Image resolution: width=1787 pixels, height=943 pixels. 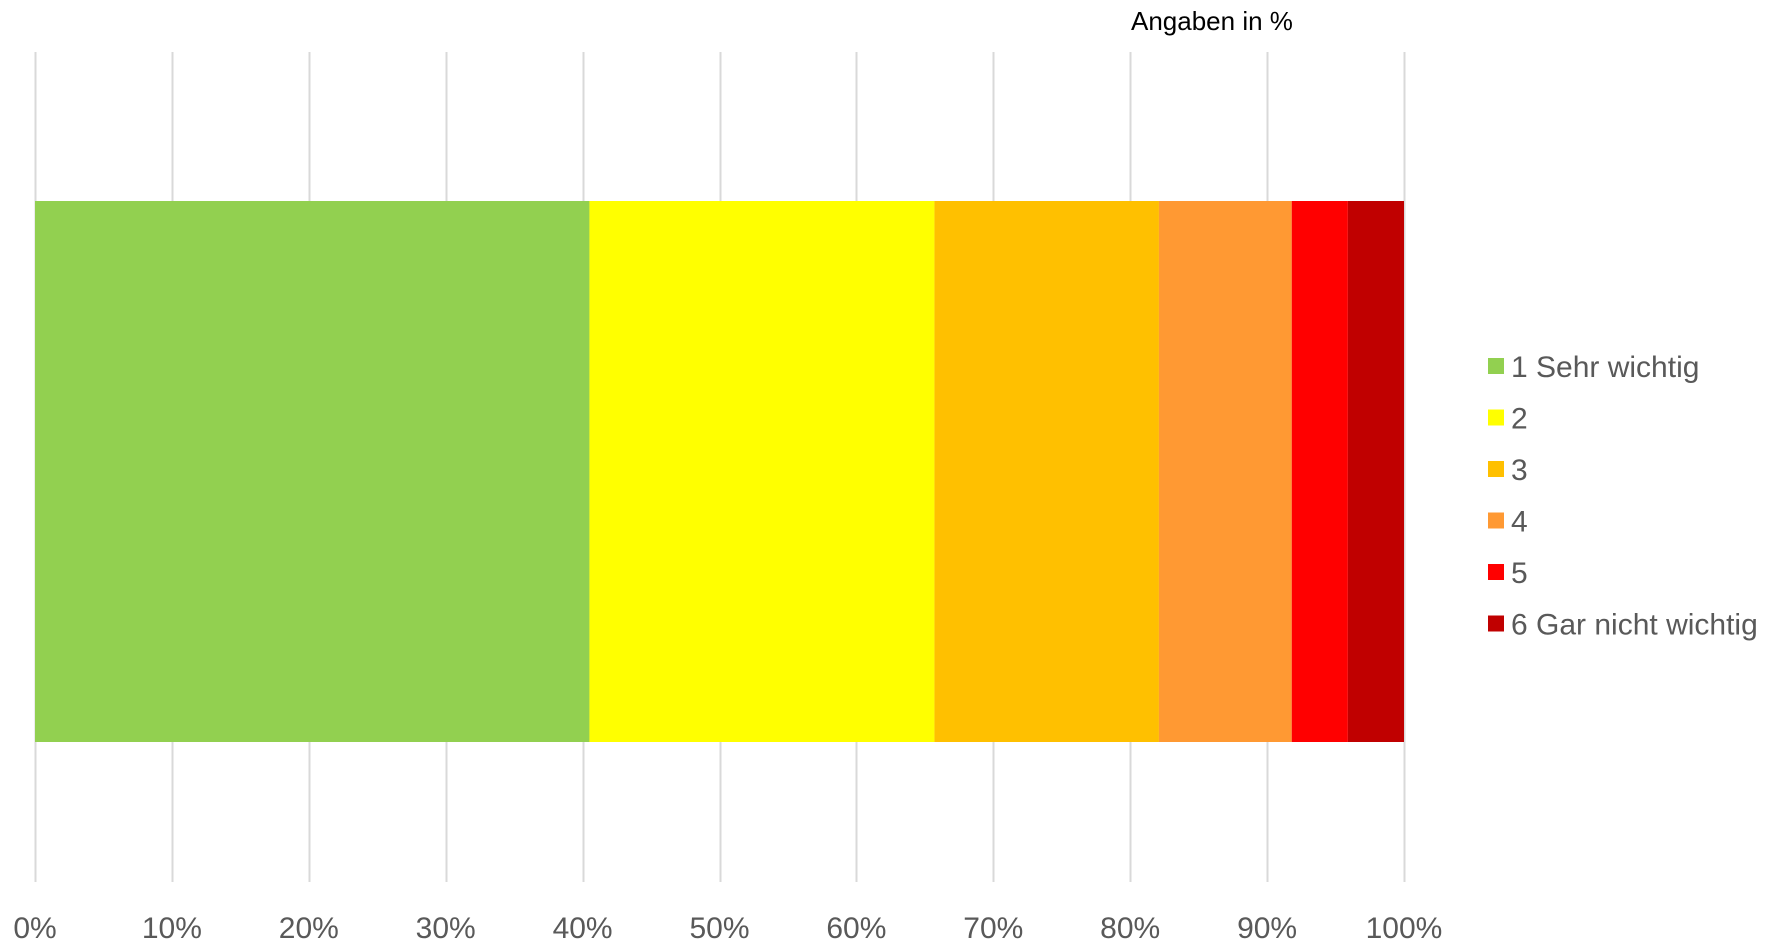 I want to click on legend-label-6: 6 Gar nicht wichtig, so click(x=1634, y=625).